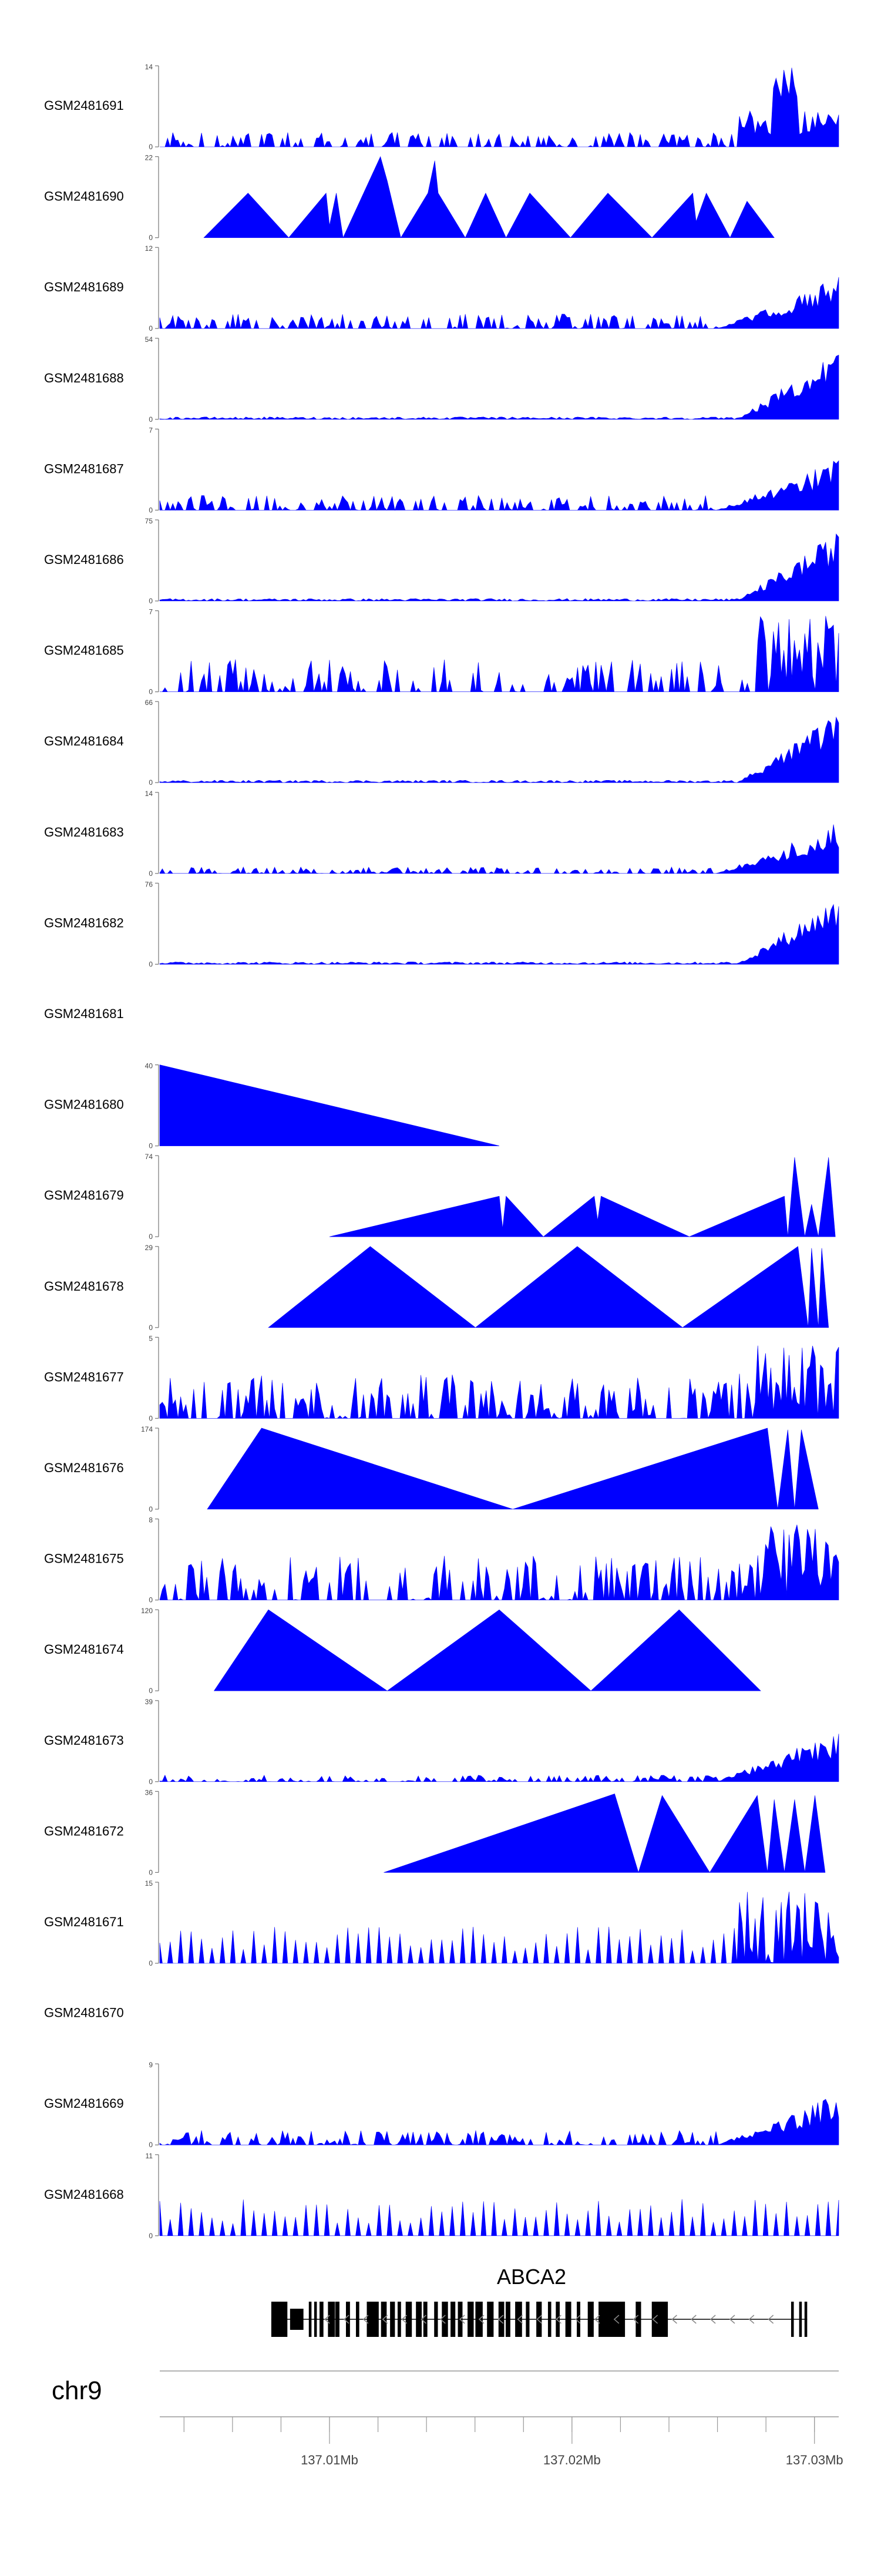 The width and height of the screenshot is (881, 2576). I want to click on track-GSM2481686: GSM2481686 75 0, so click(441, 561).